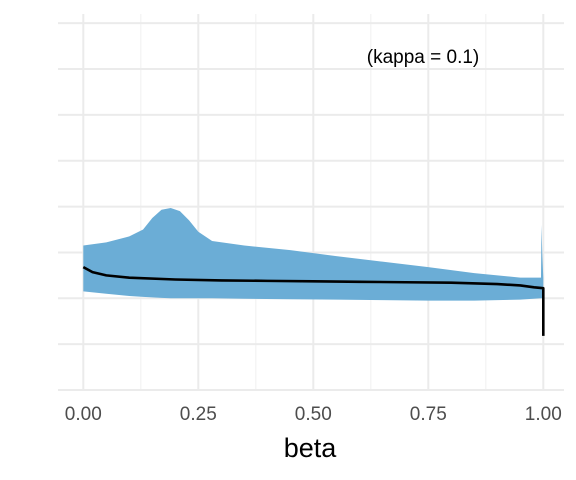 The image size is (576, 480). What do you see at coordinates (198, 414) in the screenshot?
I see `x-tick-label: 0.25` at bounding box center [198, 414].